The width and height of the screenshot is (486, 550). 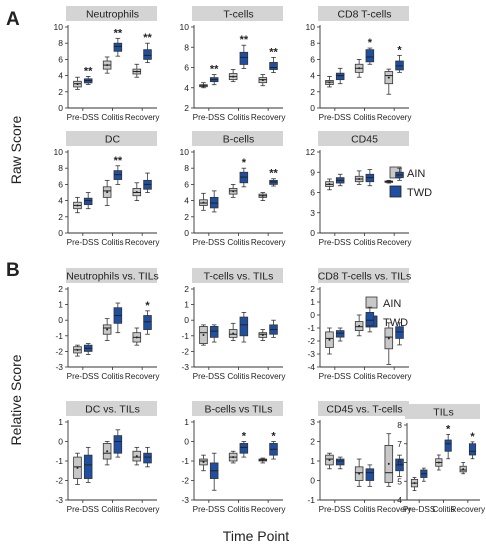 I want to click on y-axis-label-raw: Raw Score, so click(x=16, y=150).